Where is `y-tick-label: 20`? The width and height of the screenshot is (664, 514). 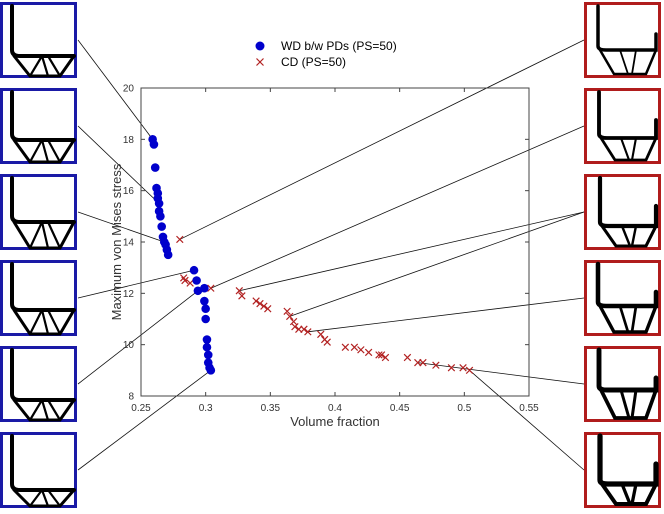
y-tick-label: 20 is located at coordinates (129, 89).